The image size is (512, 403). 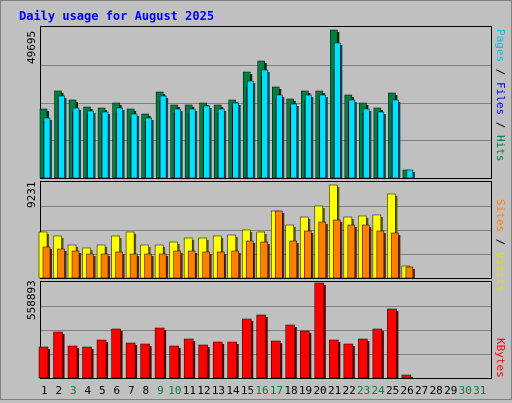 I want to click on kbytes-bar-day-25-face, so click(x=392, y=343).